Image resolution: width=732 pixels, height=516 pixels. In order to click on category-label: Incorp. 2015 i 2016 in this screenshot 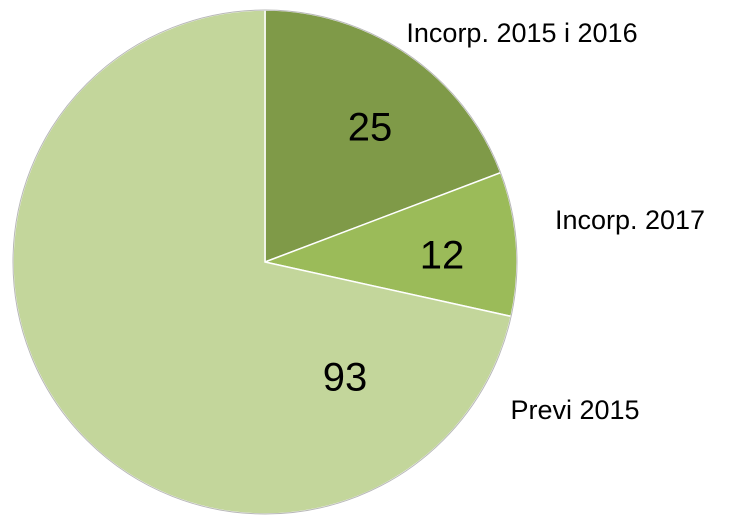, I will do `click(521, 33)`.